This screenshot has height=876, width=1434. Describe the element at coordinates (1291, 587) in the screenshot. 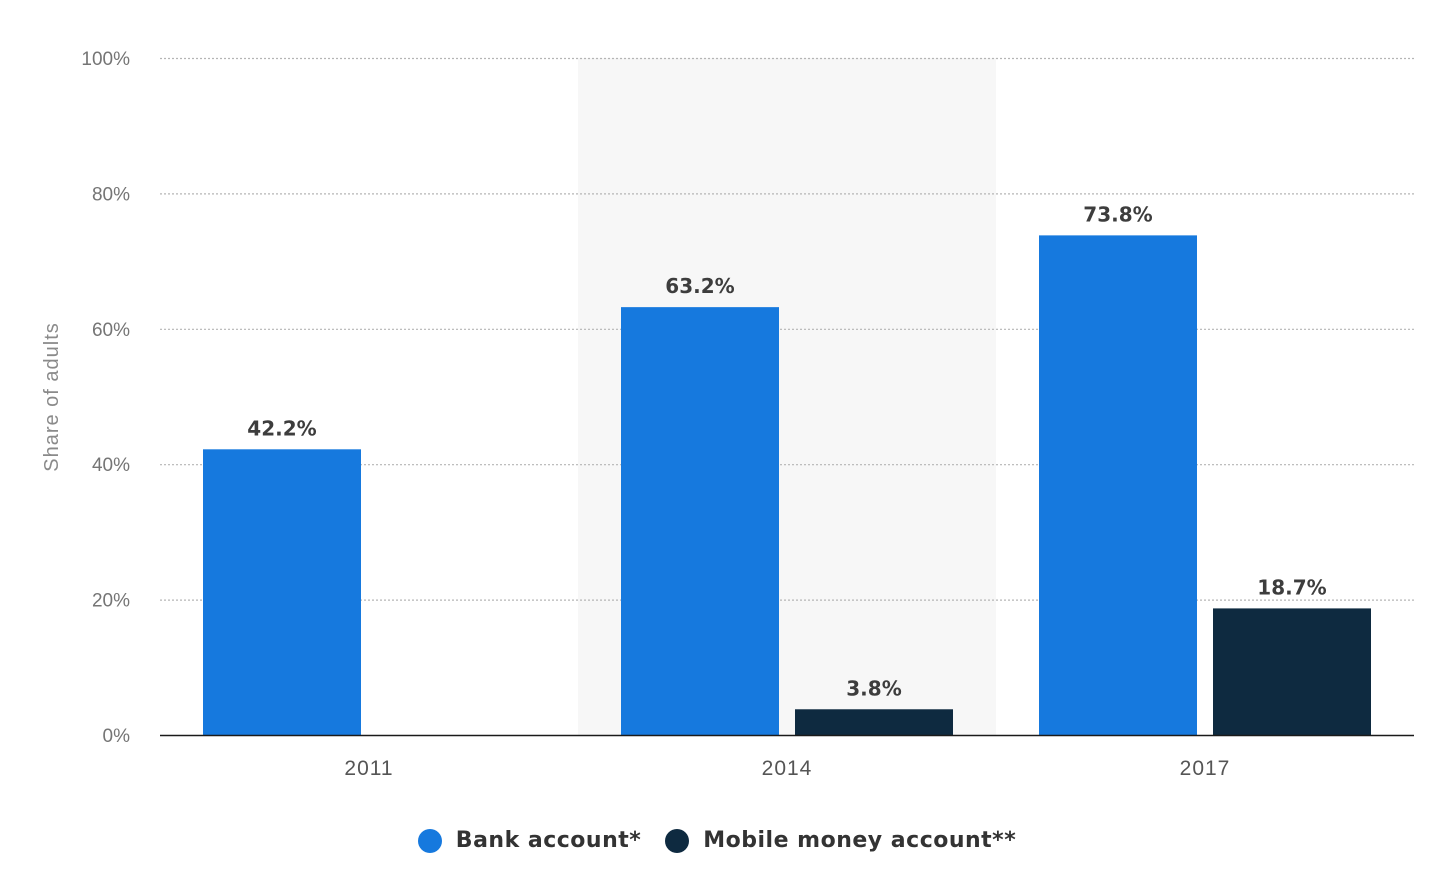

I see `data-label: 18.7%` at that location.